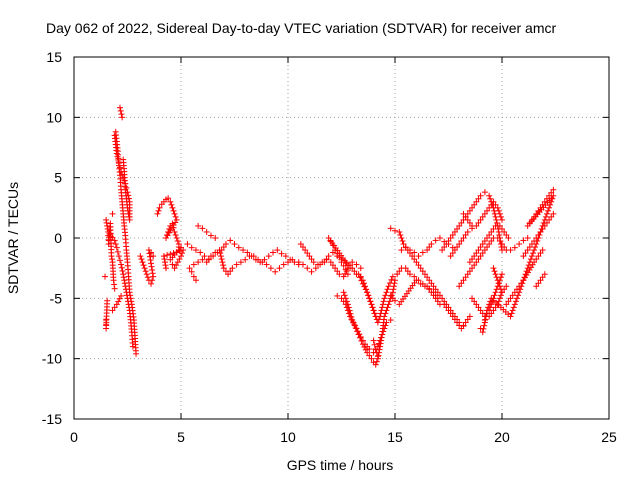 This screenshot has width=640, height=480. What do you see at coordinates (343, 437) in the screenshot?
I see `x-tick-labels: 0 5 10 15 20 25` at bounding box center [343, 437].